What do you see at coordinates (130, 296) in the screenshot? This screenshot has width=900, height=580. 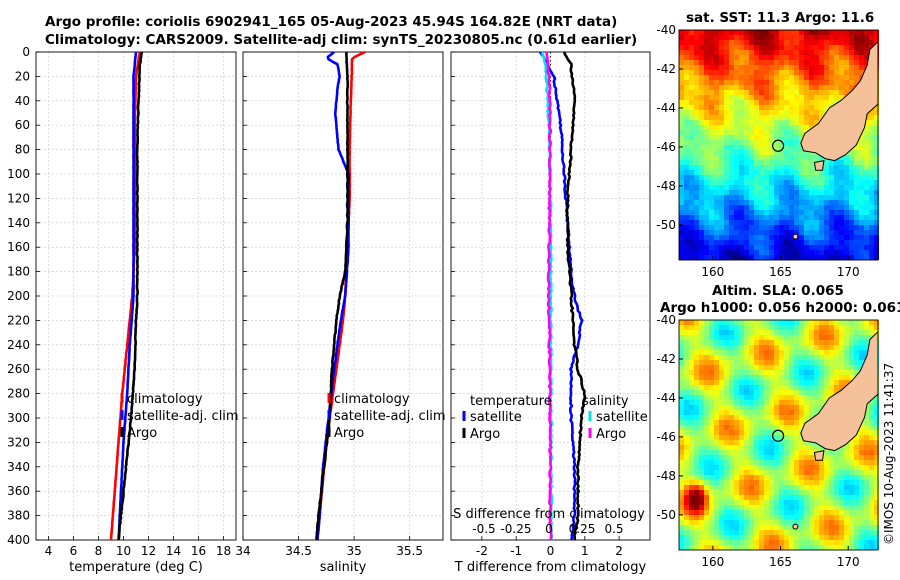 I see `series-line-argo` at bounding box center [130, 296].